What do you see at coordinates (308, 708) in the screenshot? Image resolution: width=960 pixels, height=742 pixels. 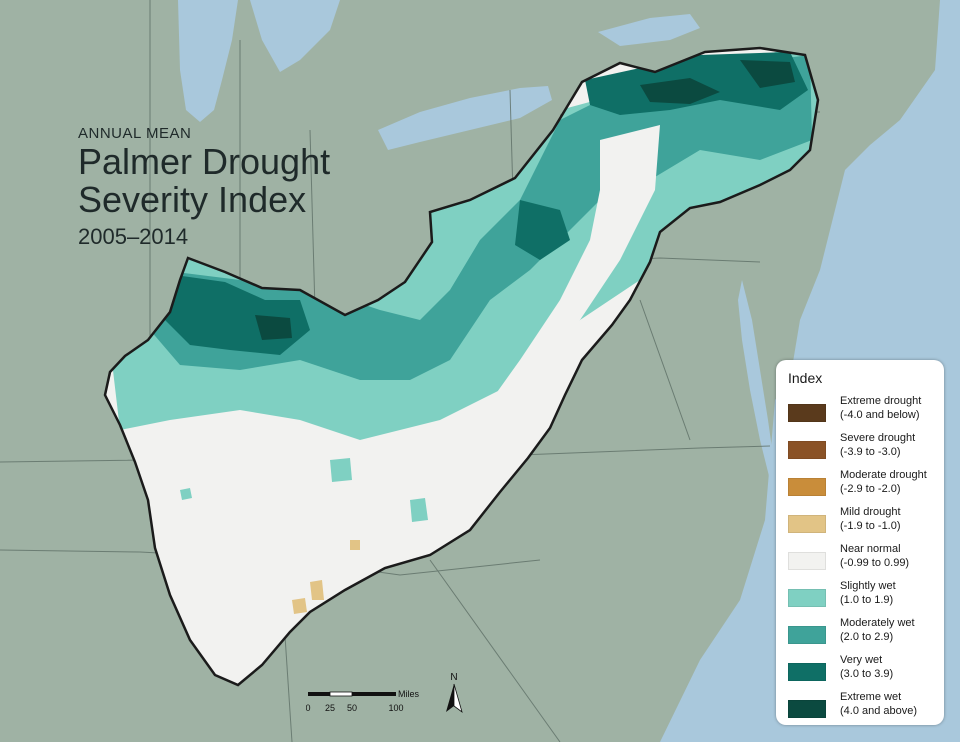 I see `scale-tick-0: 0` at bounding box center [308, 708].